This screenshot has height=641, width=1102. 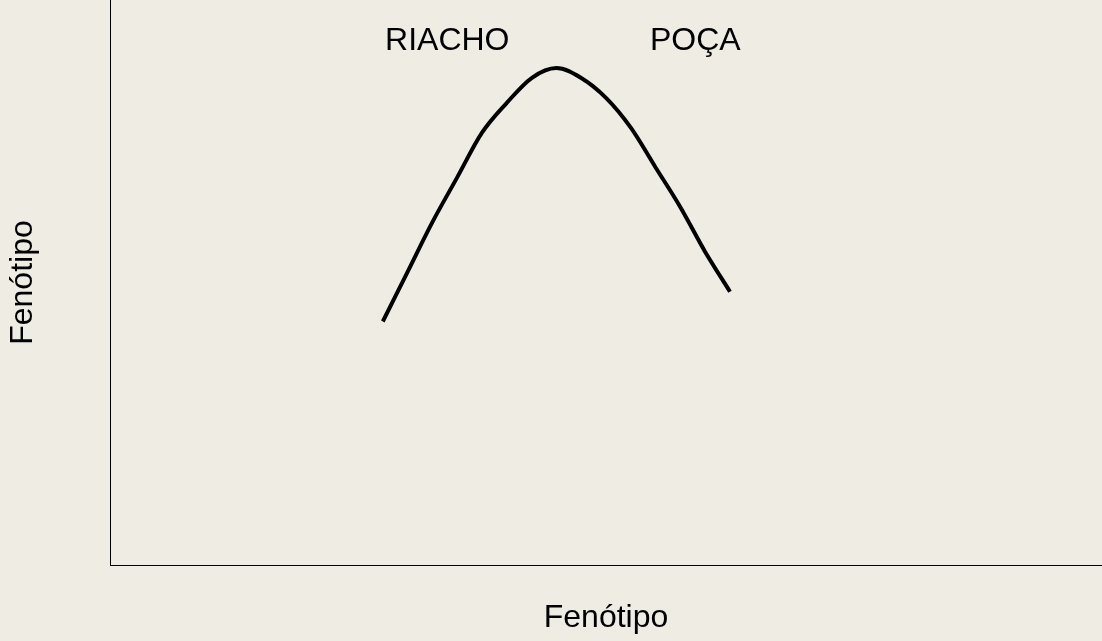 What do you see at coordinates (606, 615) in the screenshot?
I see `x-axis-title: Fenótipo` at bounding box center [606, 615].